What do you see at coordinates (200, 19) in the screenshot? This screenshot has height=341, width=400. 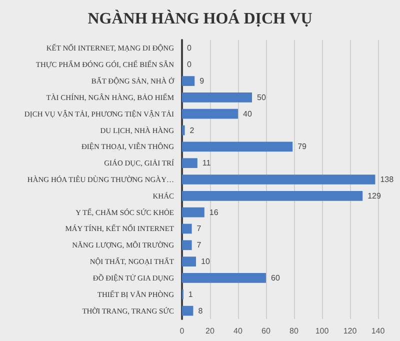 I see `chart-title: NGÀNH HÀNG HOÁ DỊCH VỤ` at bounding box center [200, 19].